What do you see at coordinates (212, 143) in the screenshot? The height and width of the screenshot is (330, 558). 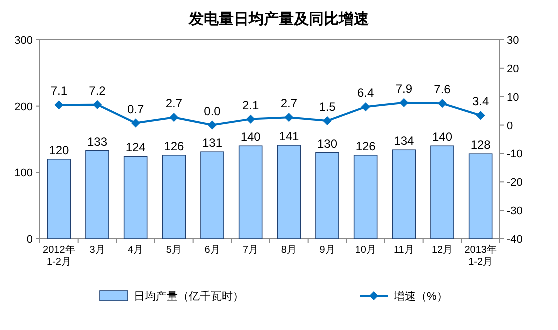 I see `data-label: 131` at bounding box center [212, 143].